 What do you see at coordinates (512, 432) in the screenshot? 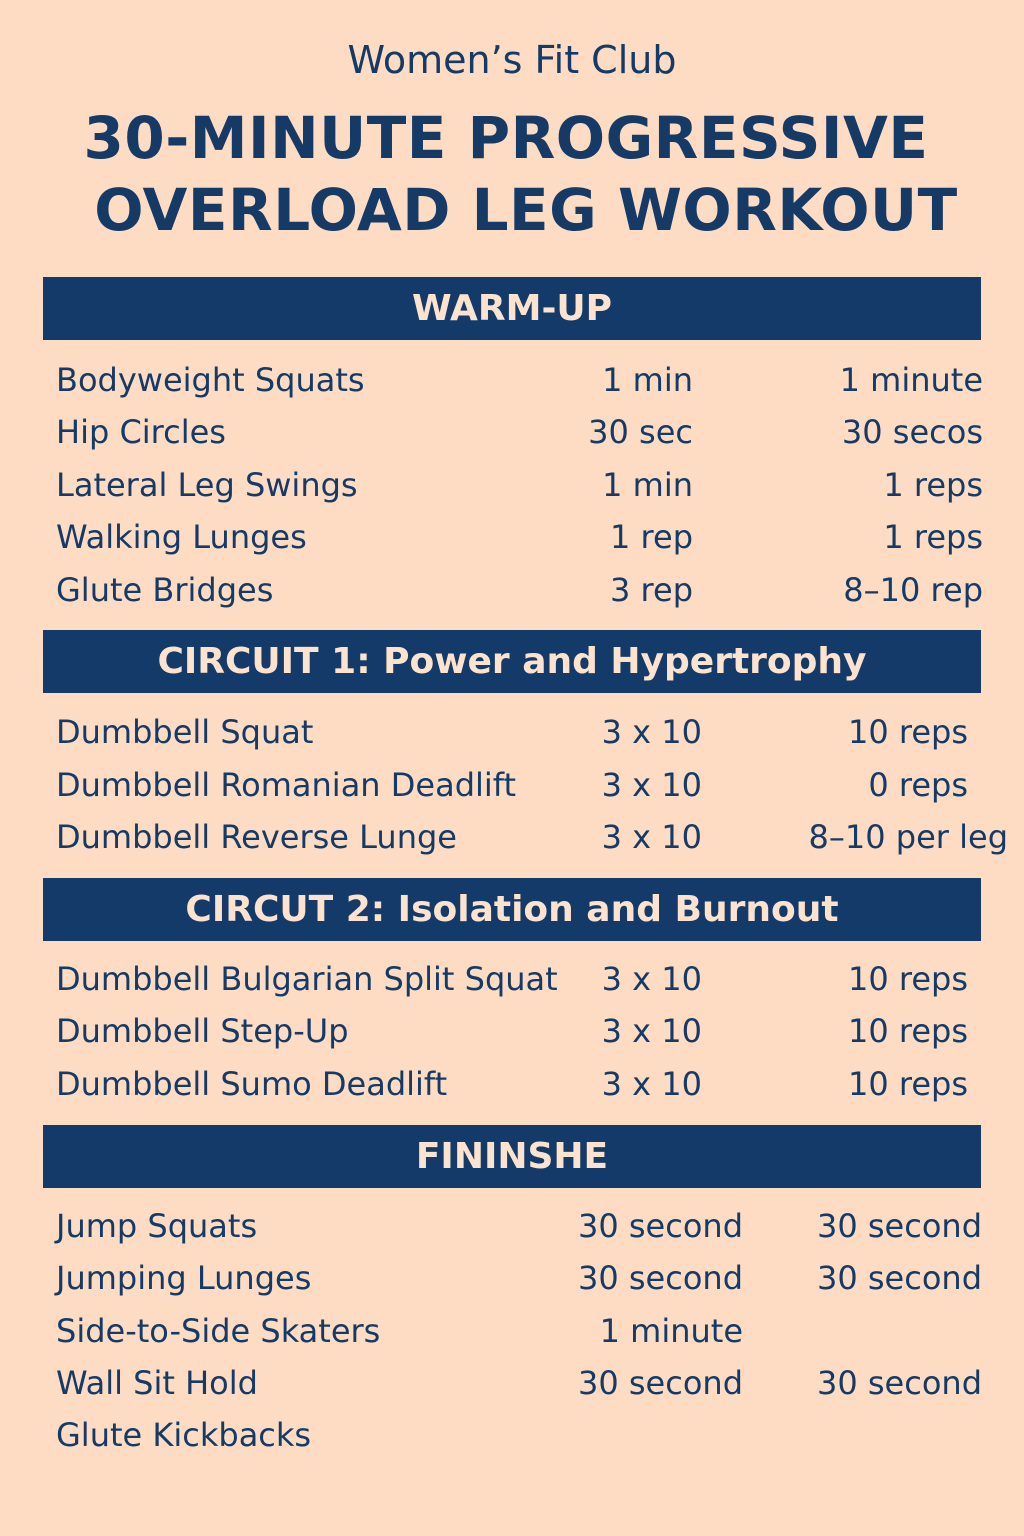
I see `exercise-row: Hip Circles 30 sec 30 secos` at bounding box center [512, 432].